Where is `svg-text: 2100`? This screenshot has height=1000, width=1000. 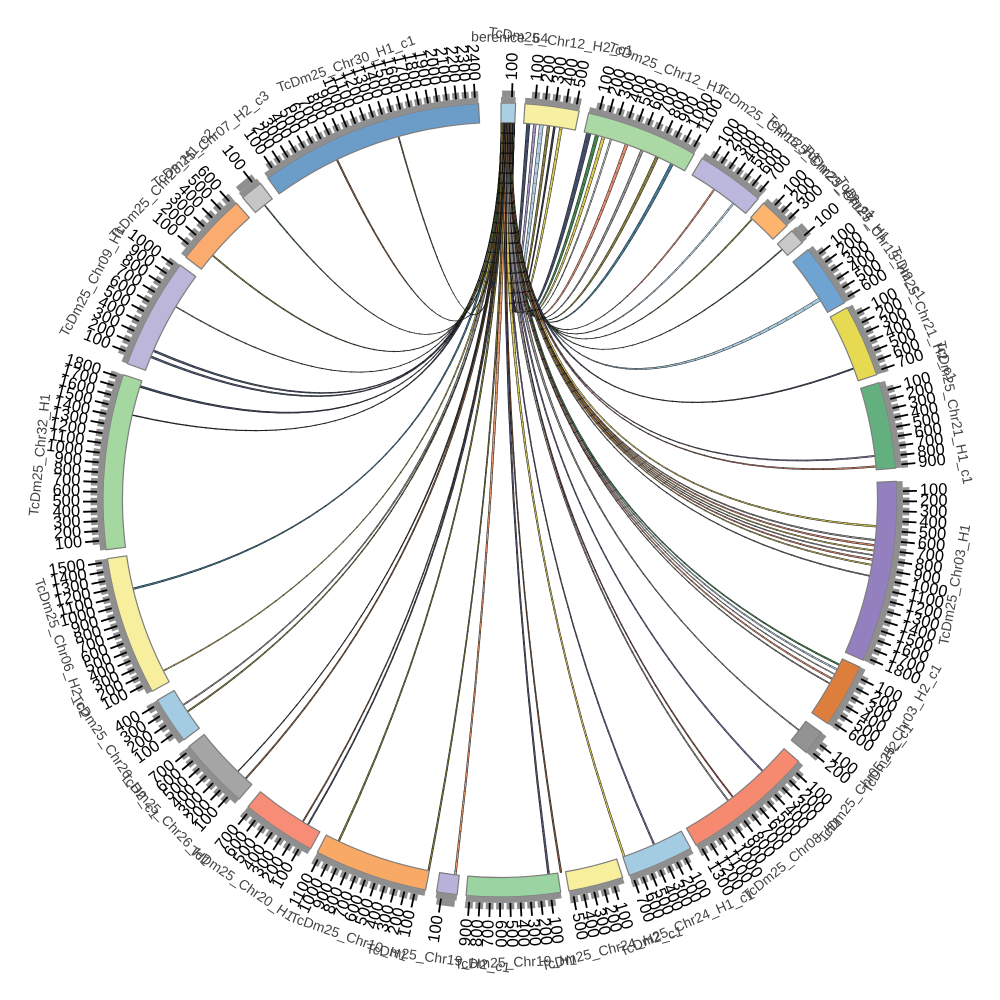
svg-text: 2100 is located at coordinates (442, 65).